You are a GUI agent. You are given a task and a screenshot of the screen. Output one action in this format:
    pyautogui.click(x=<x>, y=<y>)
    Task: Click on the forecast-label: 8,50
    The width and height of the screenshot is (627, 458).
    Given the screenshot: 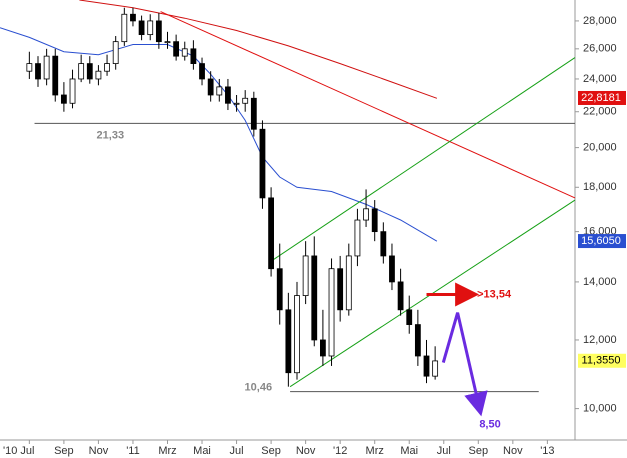 What is the action you would take?
    pyautogui.click(x=489, y=424)
    